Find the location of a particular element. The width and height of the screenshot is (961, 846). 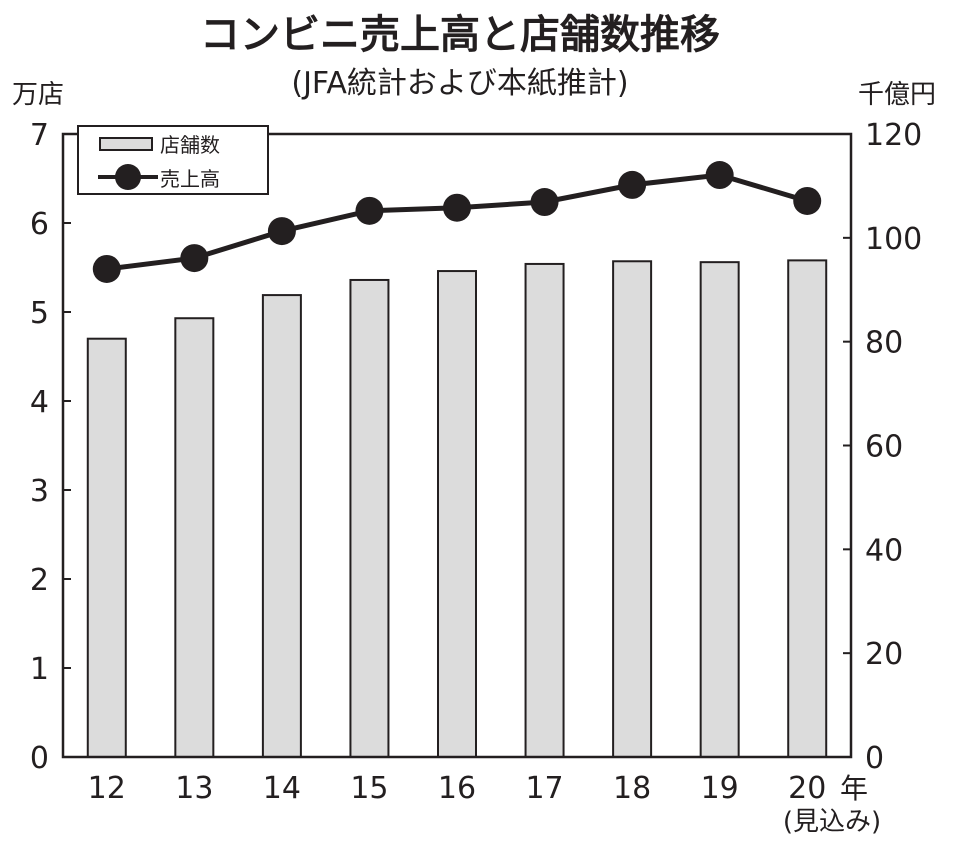

legend-line-marker is located at coordinates (128, 177).